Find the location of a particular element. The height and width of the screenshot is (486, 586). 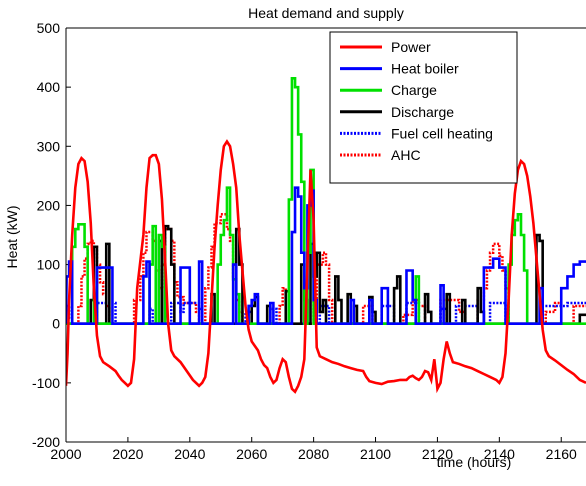

x-axis-ticks: 2000 2020 2040 2060 2080 2100 2120 2140 2160 is located at coordinates (313, 449).